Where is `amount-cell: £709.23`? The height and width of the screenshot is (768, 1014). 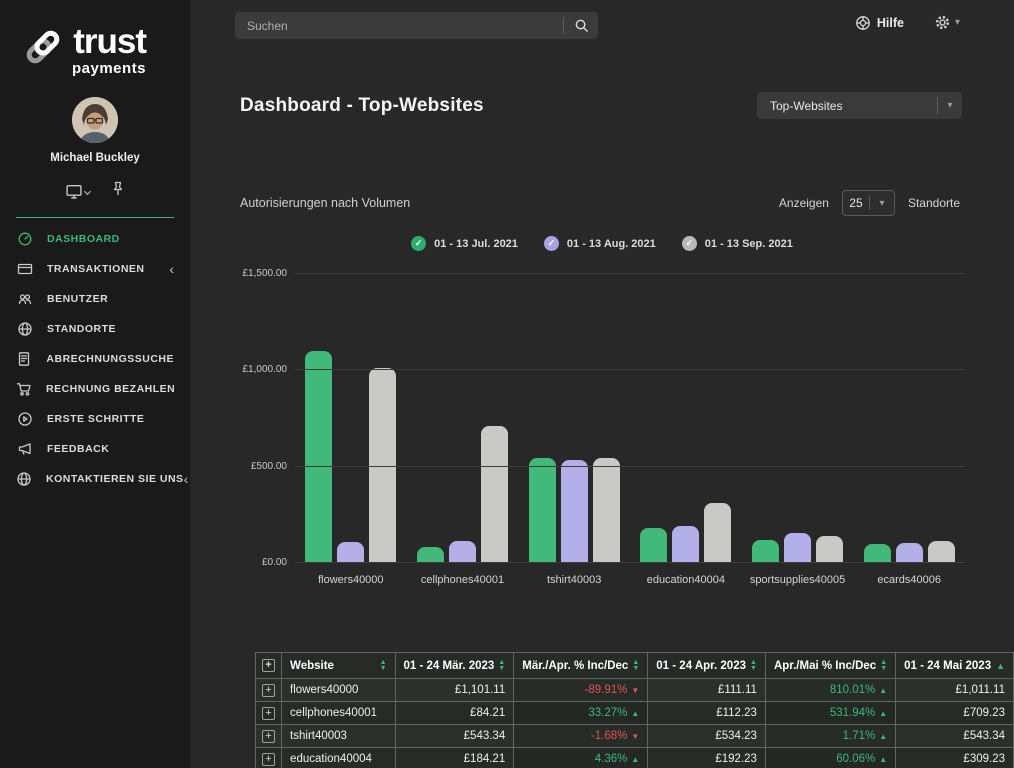
amount-cell: £709.23 is located at coordinates (954, 713).